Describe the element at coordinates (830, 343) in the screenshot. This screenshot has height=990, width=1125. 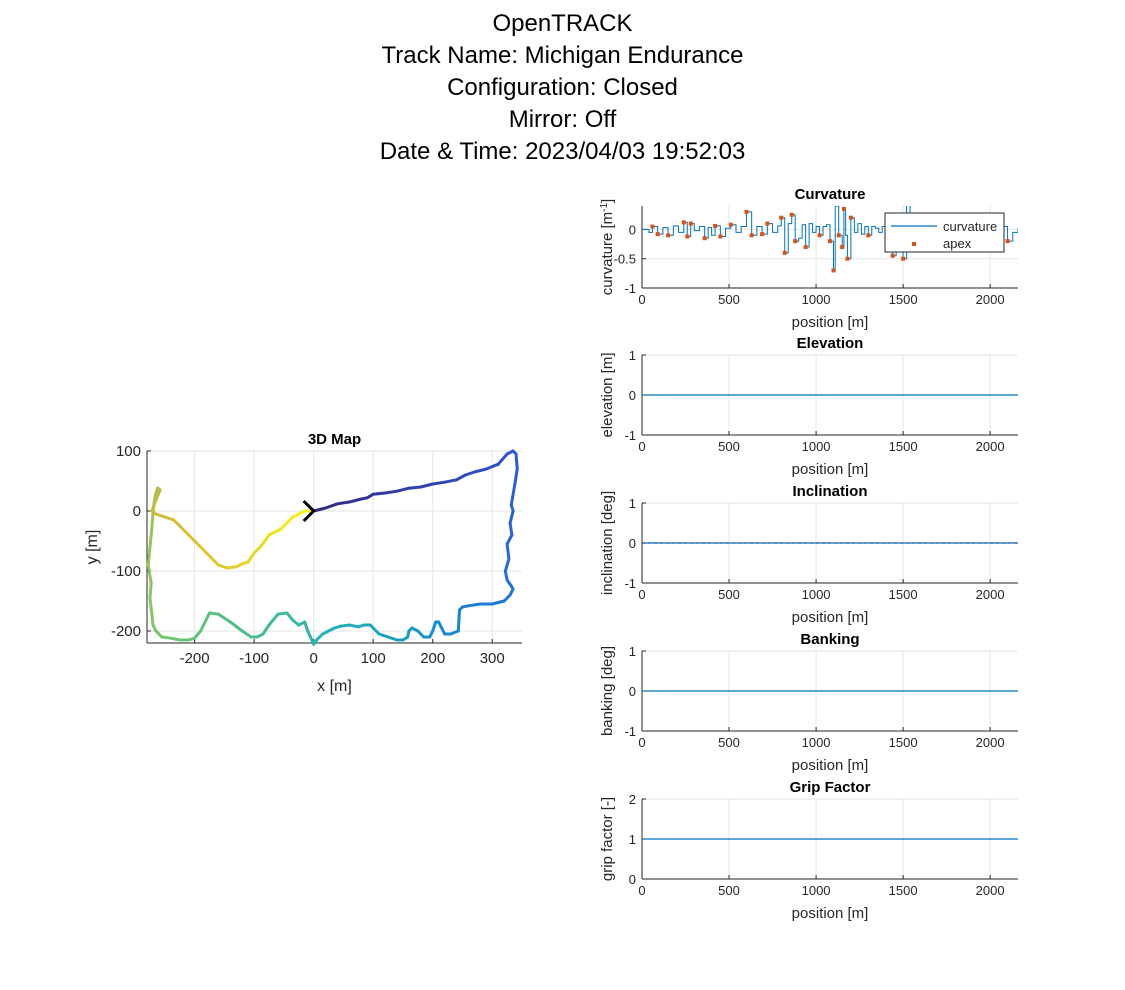
I see `plot-title: Elevation` at that location.